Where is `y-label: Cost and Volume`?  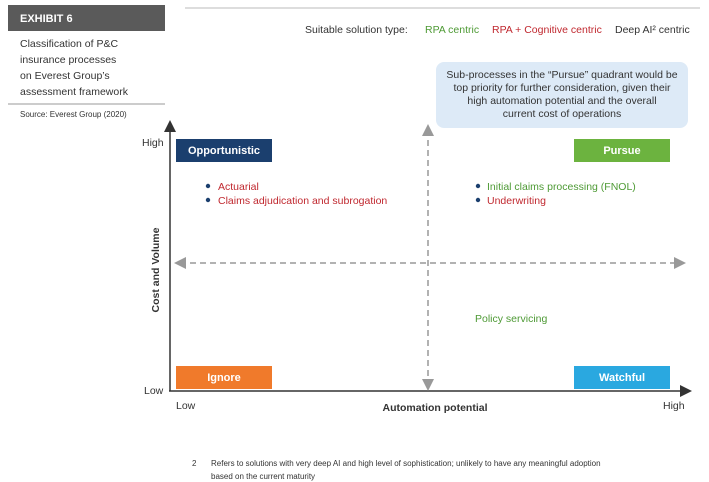 y-label: Cost and Volume is located at coordinates (156, 269).